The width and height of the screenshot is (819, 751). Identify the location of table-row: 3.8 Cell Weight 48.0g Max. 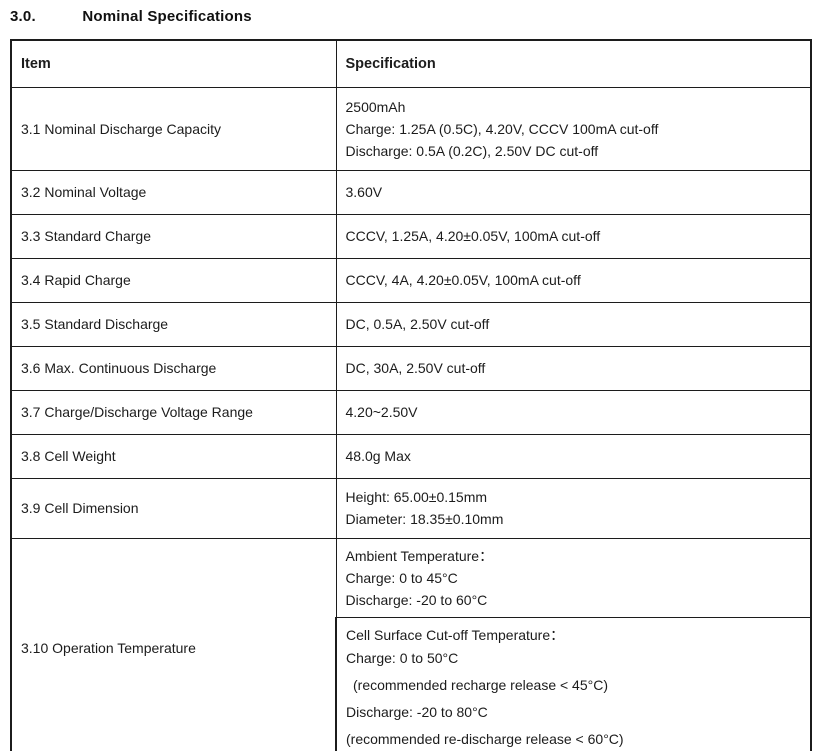
(411, 456).